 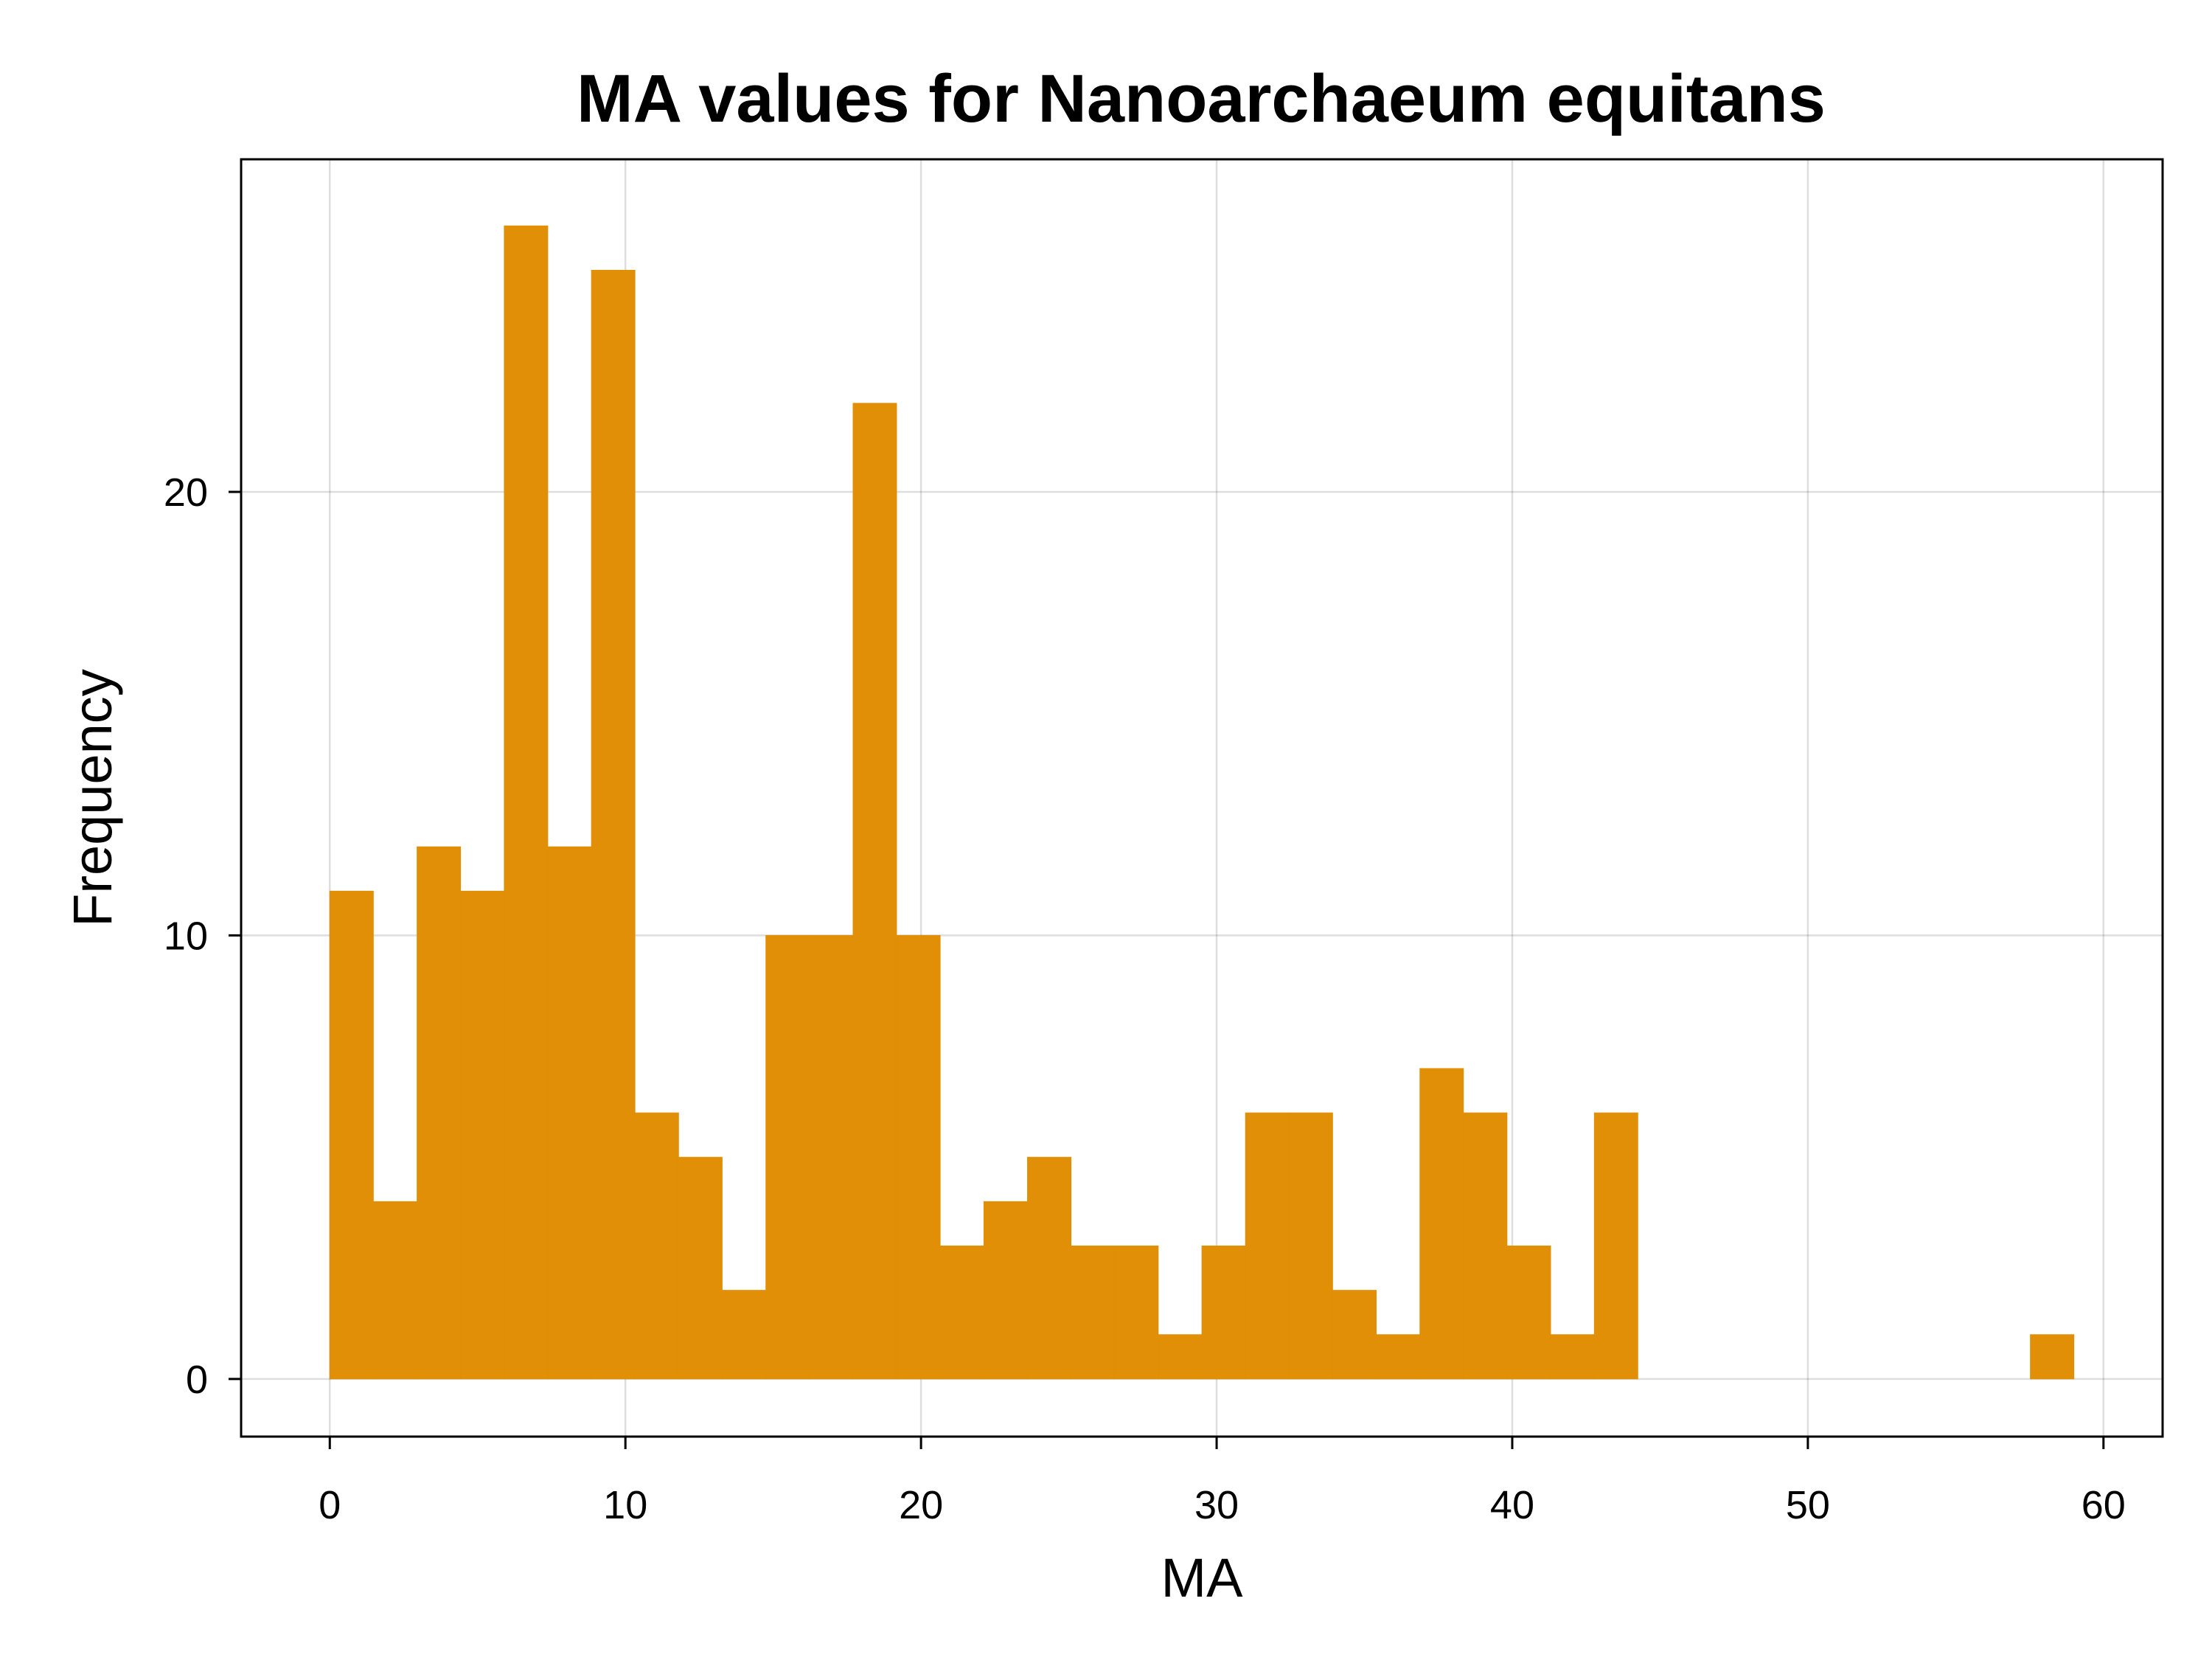 What do you see at coordinates (197, 1380) in the screenshot?
I see `y-tick-label: 0` at bounding box center [197, 1380].